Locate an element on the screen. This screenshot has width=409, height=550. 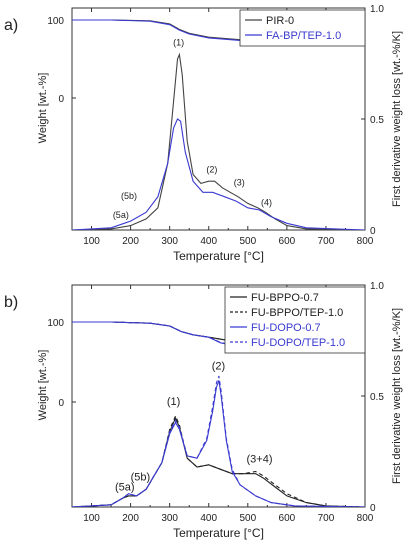
legend-entry: FA-BP/TEP-1.0 is located at coordinates (303, 36).